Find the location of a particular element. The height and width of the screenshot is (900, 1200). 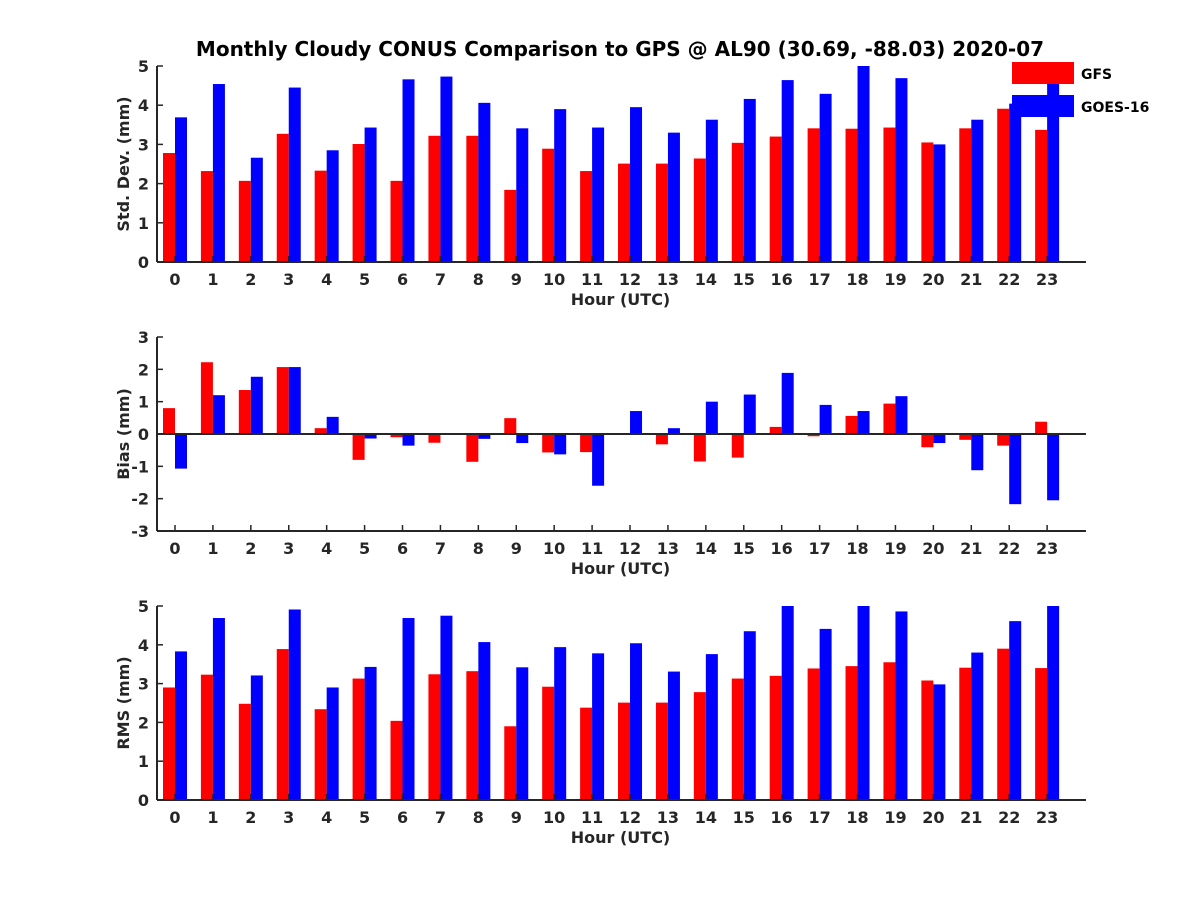

x-tick-label: 21 is located at coordinates (971, 548).